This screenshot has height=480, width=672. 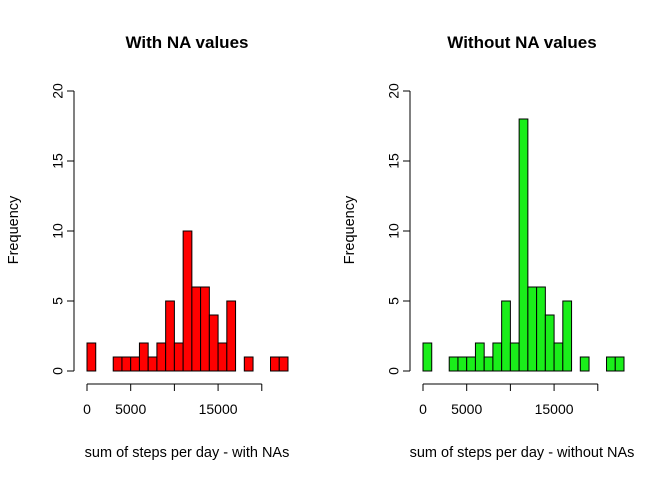 I want to click on chart-title: With NA values, so click(x=187, y=42).